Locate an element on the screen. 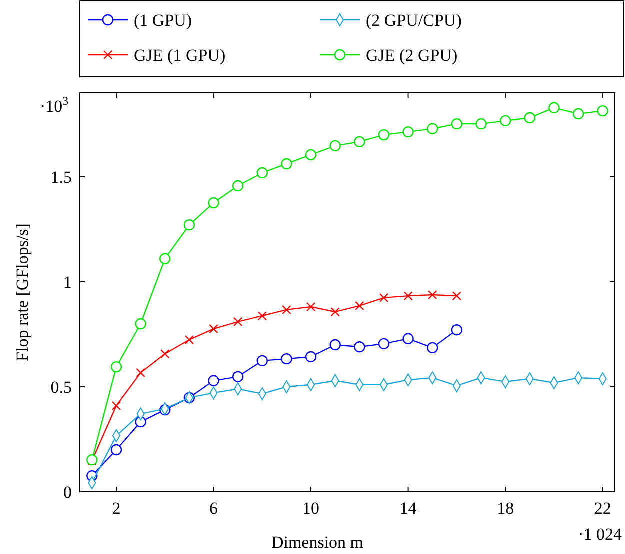 This screenshot has height=554, width=625. x-axis-title: Dimension m is located at coordinates (317, 542).